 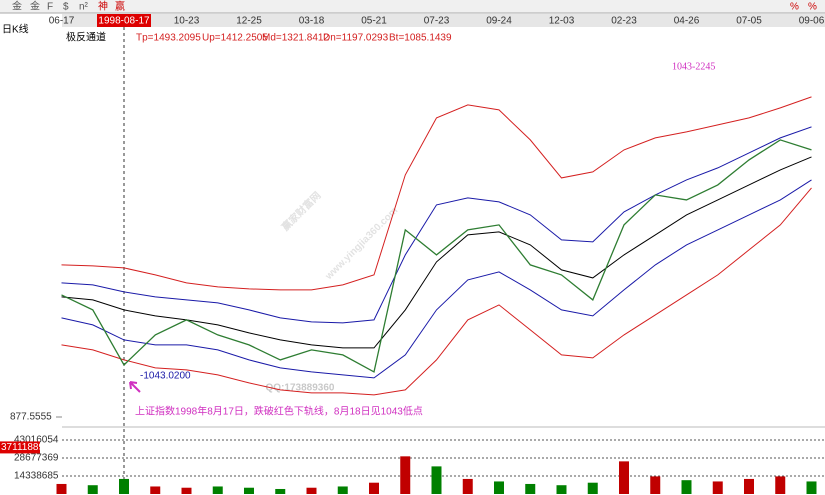 I want to click on indicator-value: Dn=1197.0293, so click(x=356, y=38).